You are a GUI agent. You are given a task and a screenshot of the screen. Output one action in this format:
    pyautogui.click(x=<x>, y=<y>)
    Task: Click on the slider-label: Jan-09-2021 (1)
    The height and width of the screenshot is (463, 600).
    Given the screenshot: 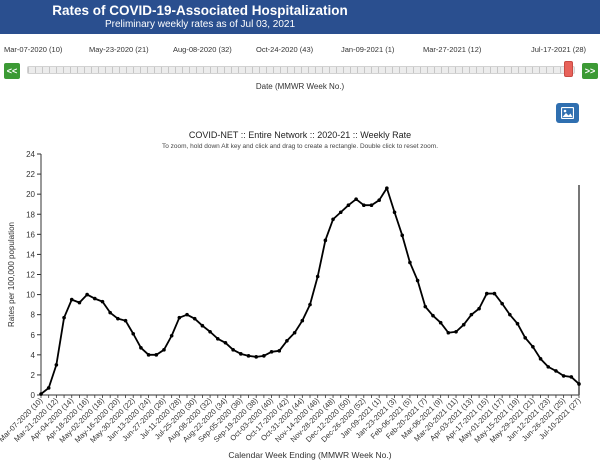 What is the action you would take?
    pyautogui.click(x=368, y=49)
    